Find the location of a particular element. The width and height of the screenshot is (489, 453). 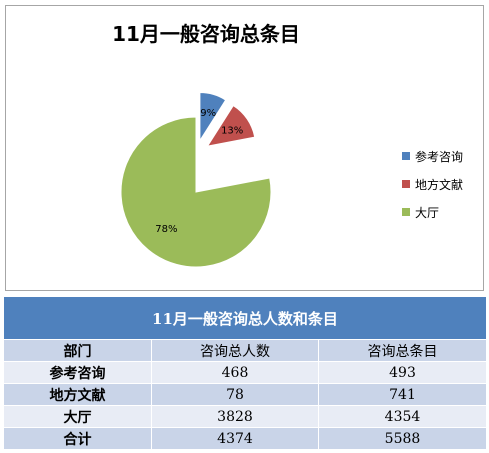

slice-data-label: 13% is located at coordinates (232, 130).